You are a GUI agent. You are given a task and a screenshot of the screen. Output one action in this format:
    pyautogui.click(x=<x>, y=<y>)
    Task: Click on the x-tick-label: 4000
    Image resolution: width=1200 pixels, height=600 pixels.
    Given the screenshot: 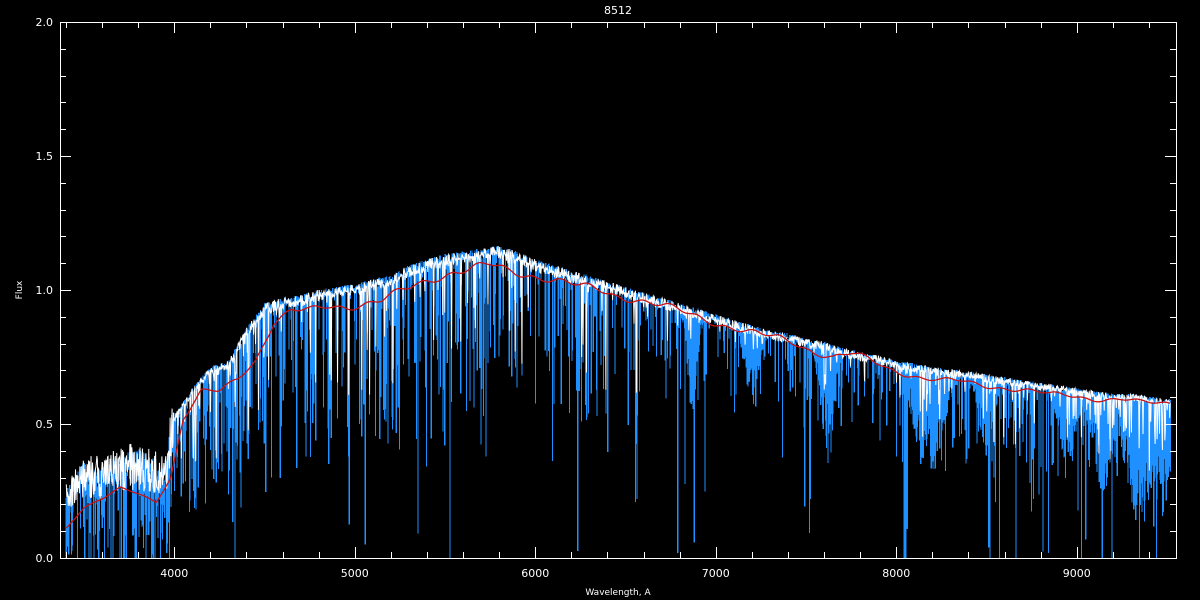 What is the action you would take?
    pyautogui.click(x=174, y=573)
    